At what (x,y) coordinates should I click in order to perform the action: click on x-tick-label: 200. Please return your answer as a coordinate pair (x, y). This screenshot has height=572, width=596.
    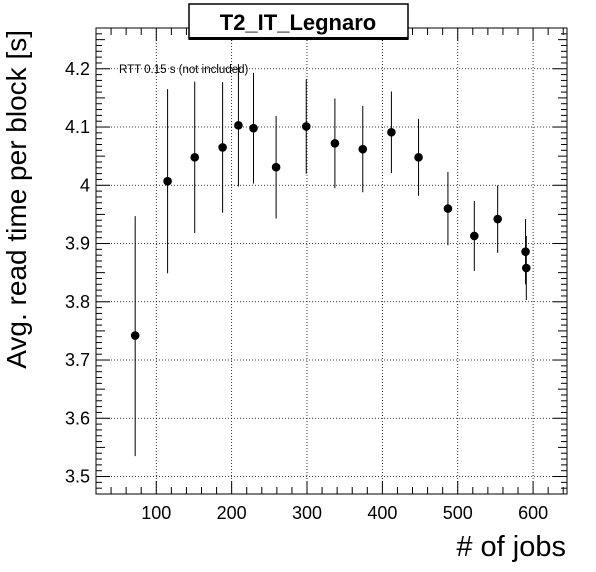
    Looking at the image, I should click on (232, 513).